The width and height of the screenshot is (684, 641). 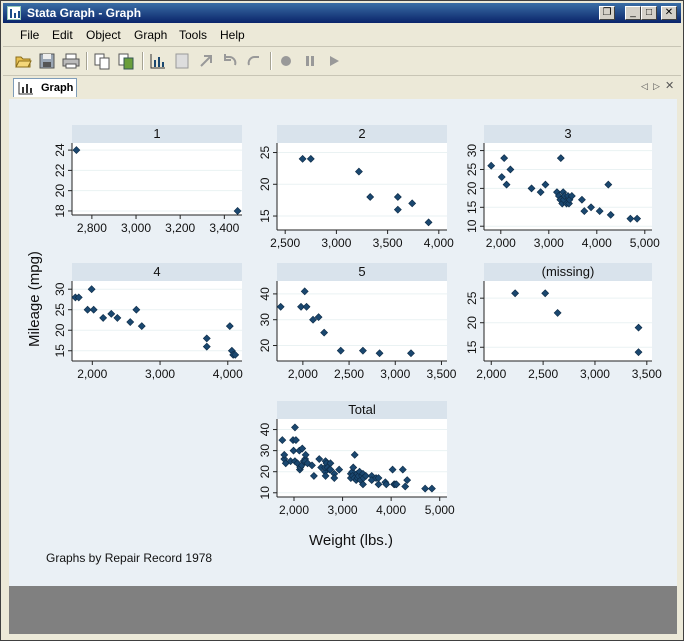 I want to click on panel-4-xtick-label: 2,000, so click(x=92, y=374).